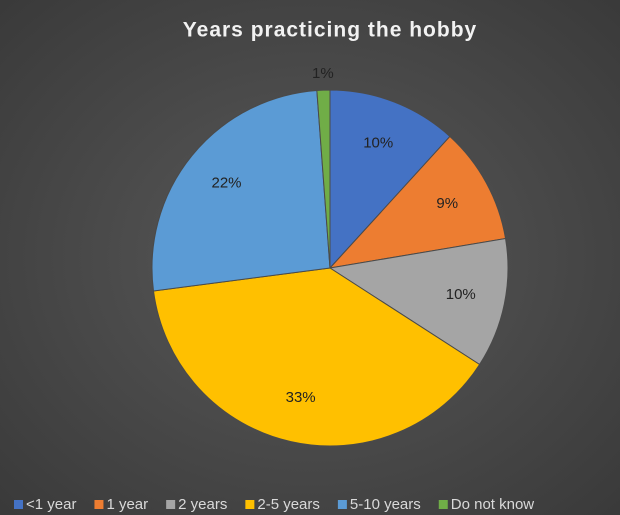  I want to click on data-label: 33%, so click(301, 397).